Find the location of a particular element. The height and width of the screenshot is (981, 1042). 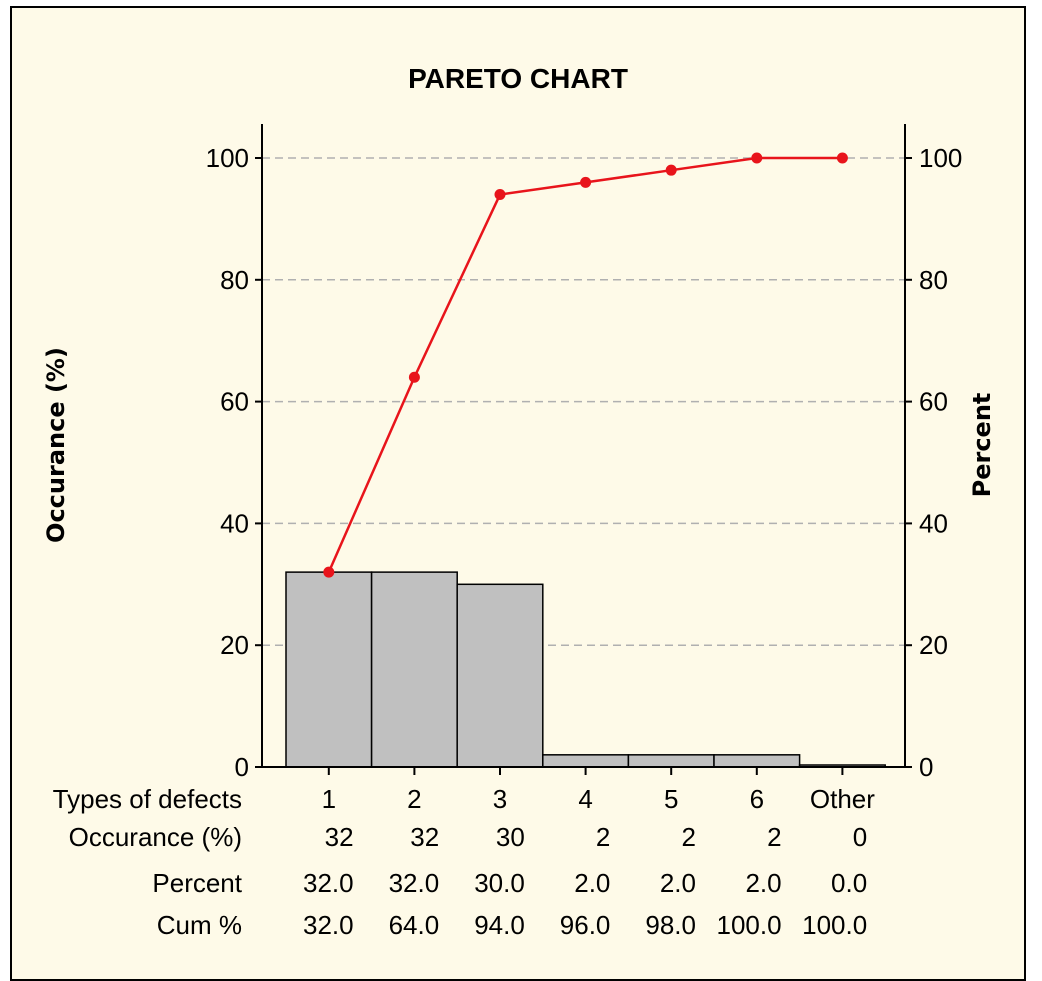

table-cell: 64.0 is located at coordinates (414, 925).